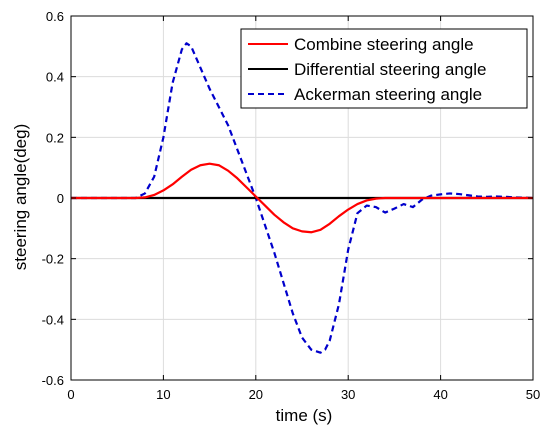 The width and height of the screenshot is (550, 437). I want to click on y-axis-label: steering angle(deg), so click(20, 197).